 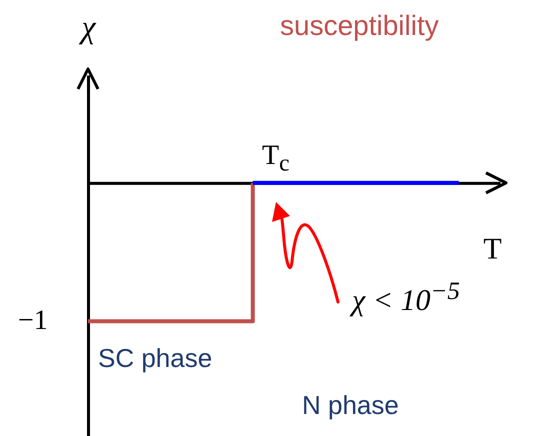 What do you see at coordinates (359, 26) in the screenshot?
I see `chart-title: susceptibility` at bounding box center [359, 26].